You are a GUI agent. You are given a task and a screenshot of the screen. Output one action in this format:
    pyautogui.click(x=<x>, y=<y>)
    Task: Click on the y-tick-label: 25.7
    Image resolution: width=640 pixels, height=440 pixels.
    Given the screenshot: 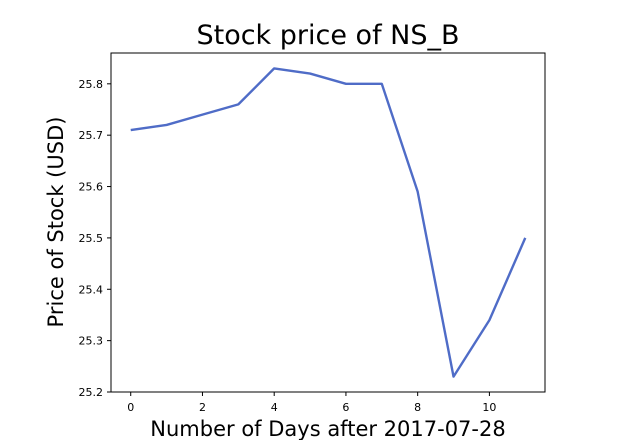 What is the action you would take?
    pyautogui.click(x=91, y=135)
    